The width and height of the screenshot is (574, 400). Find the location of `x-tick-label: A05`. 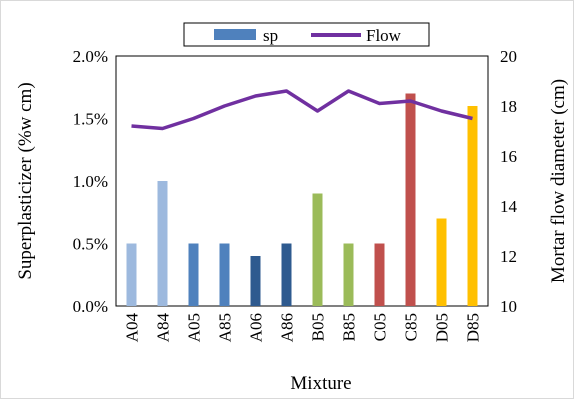

x-tick-label: A05 is located at coordinates (194, 327).